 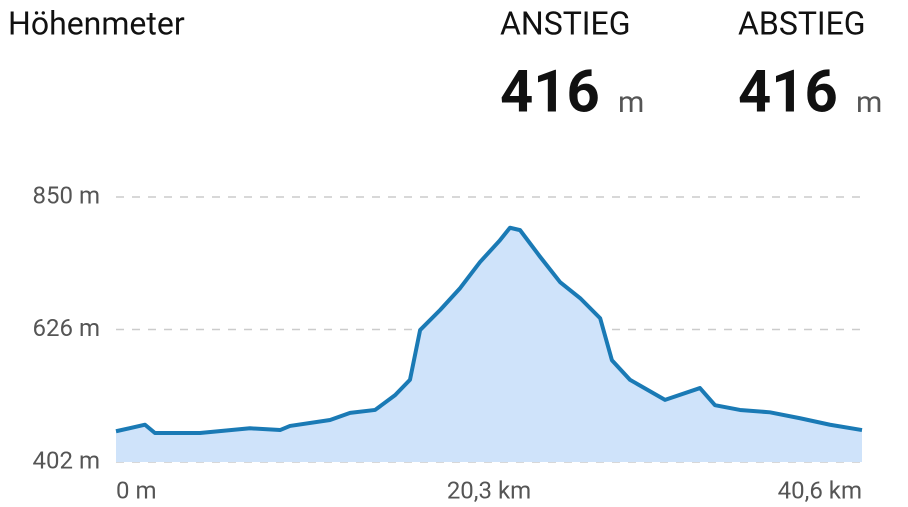 I want to click on x-tick-label: 40,6 km, so click(x=820, y=490).